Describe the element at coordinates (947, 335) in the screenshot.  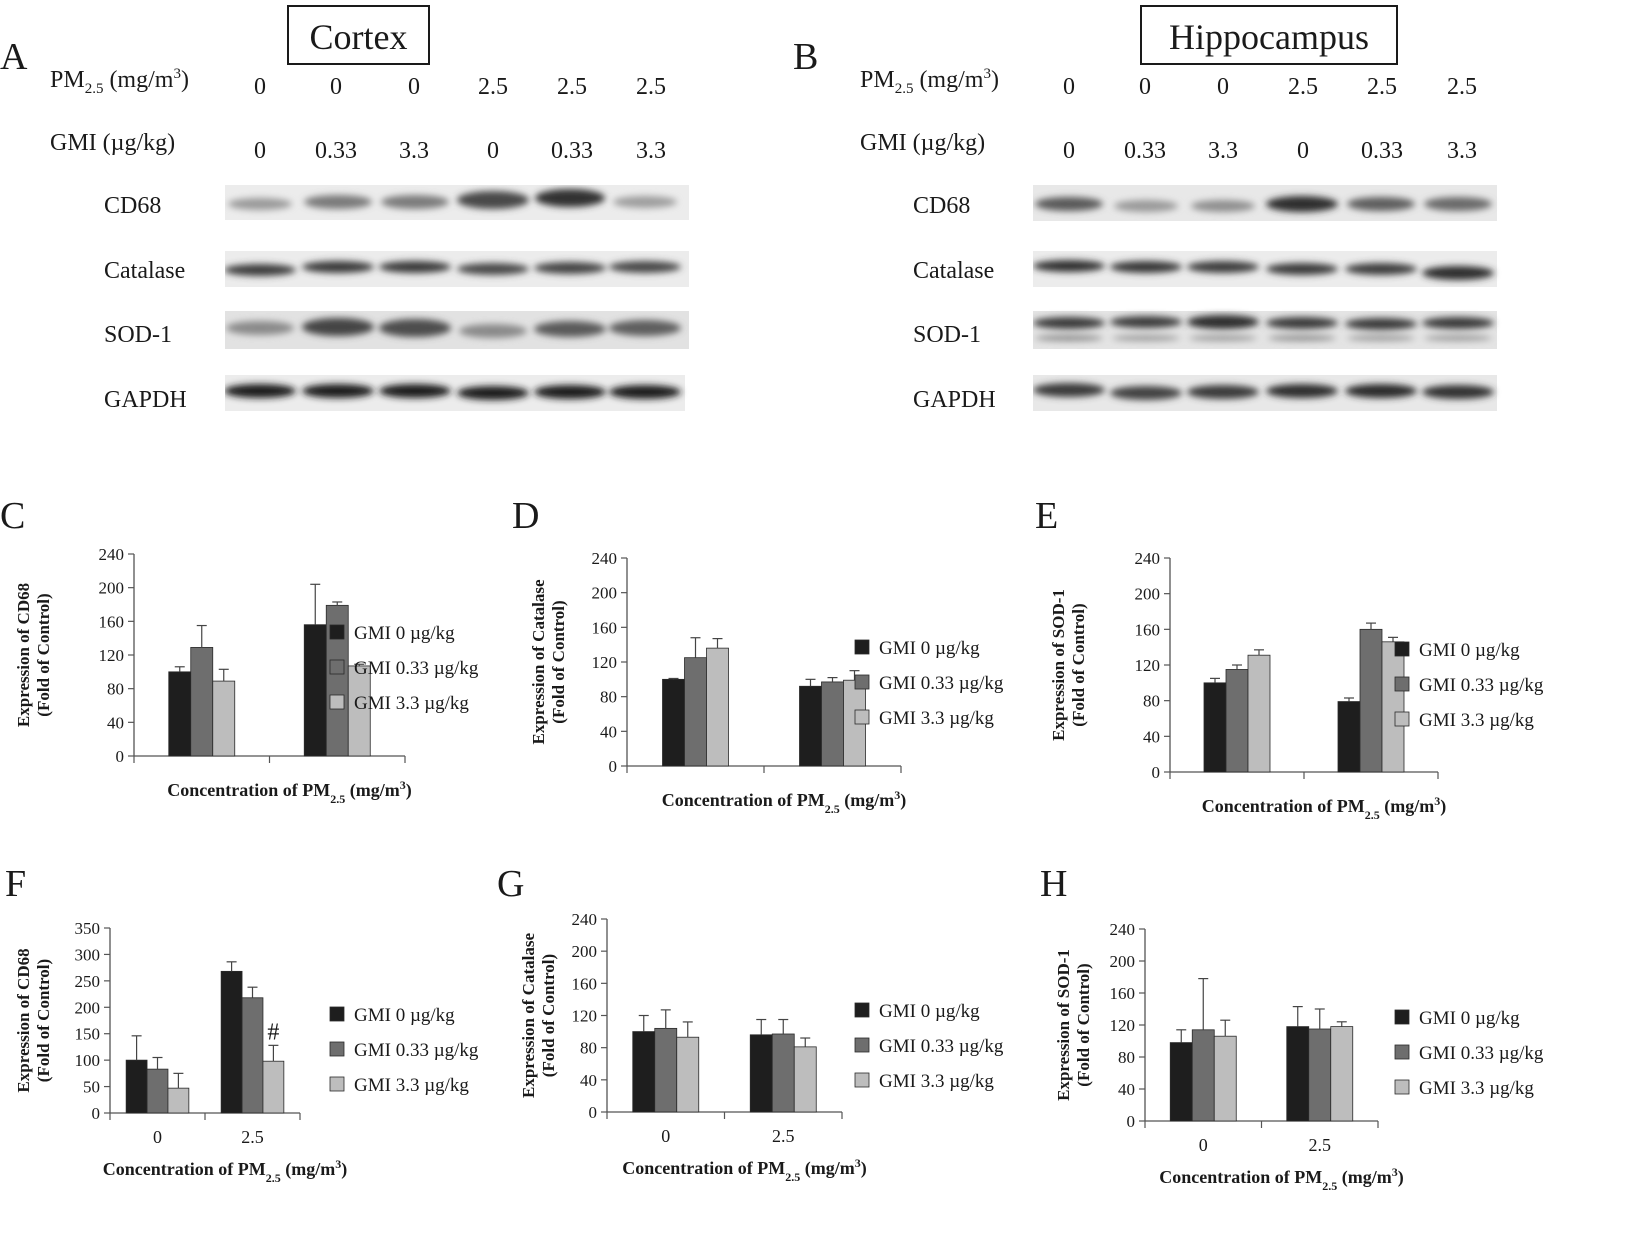
I see `protein-label-sod1: SOD-1` at that location.